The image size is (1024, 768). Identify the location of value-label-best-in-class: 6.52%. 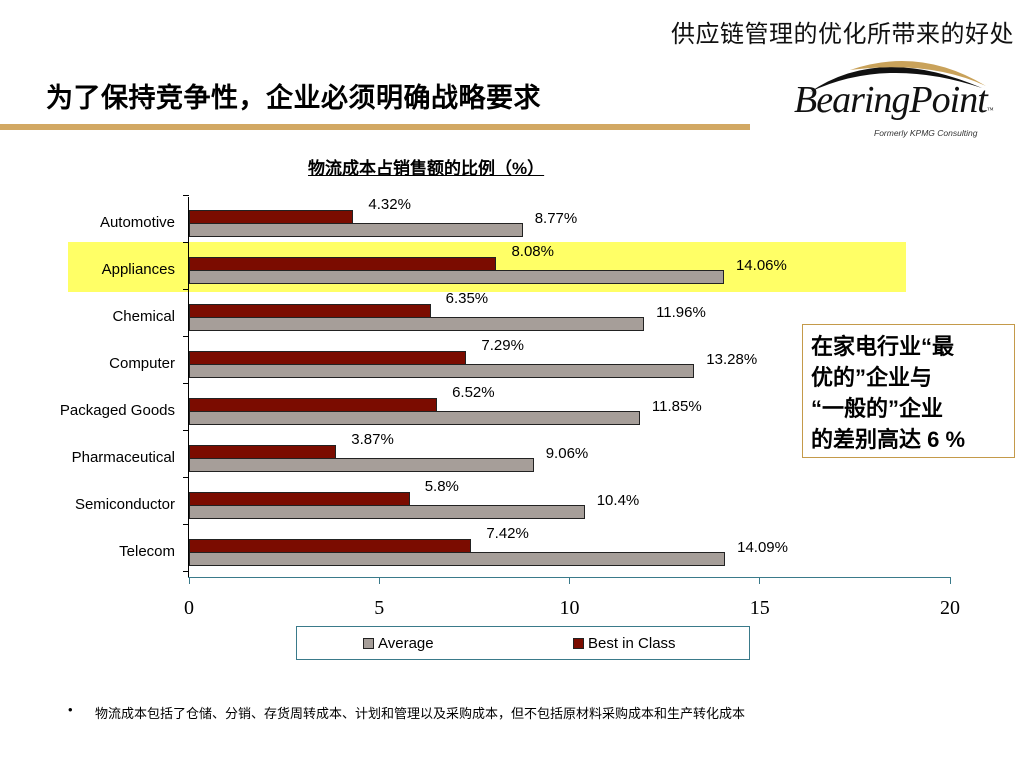
(473, 392).